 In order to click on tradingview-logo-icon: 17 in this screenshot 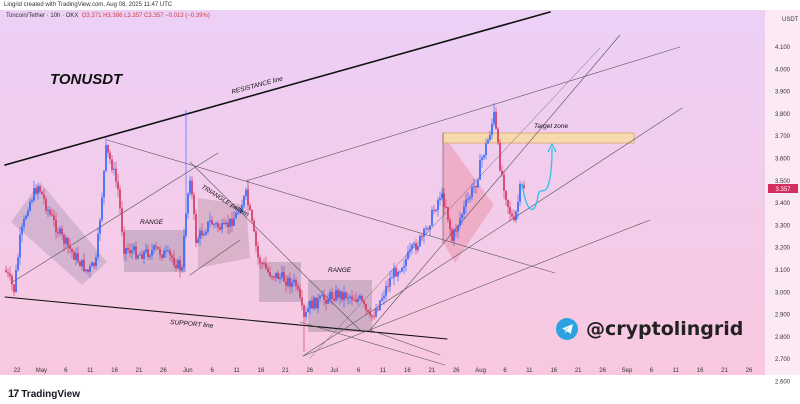, I will do `click(13, 394)`.